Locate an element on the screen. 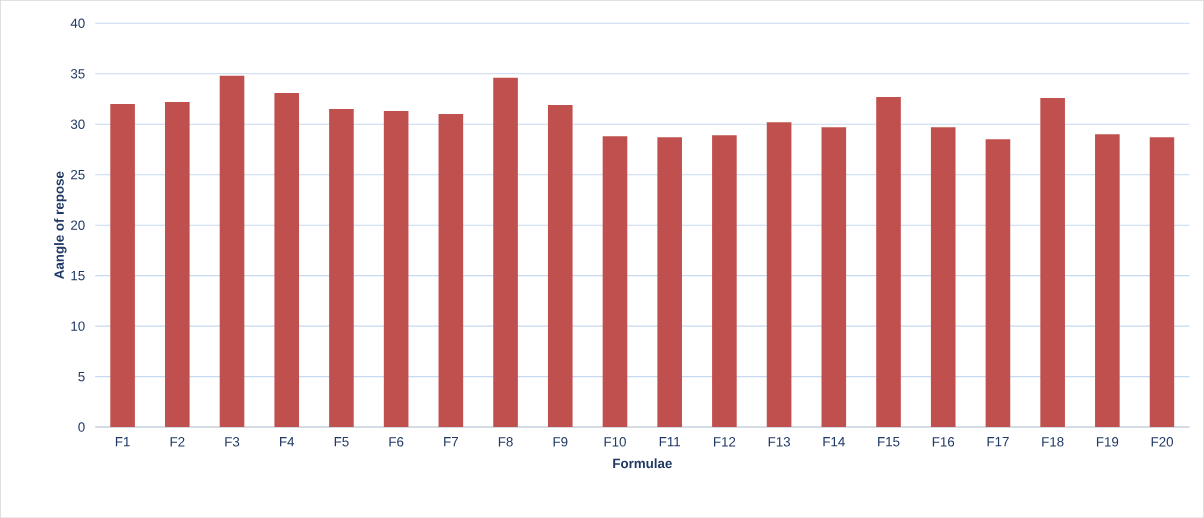 Image resolution: width=1204 pixels, height=518 pixels. y-tick-label: 25 is located at coordinates (78, 174).